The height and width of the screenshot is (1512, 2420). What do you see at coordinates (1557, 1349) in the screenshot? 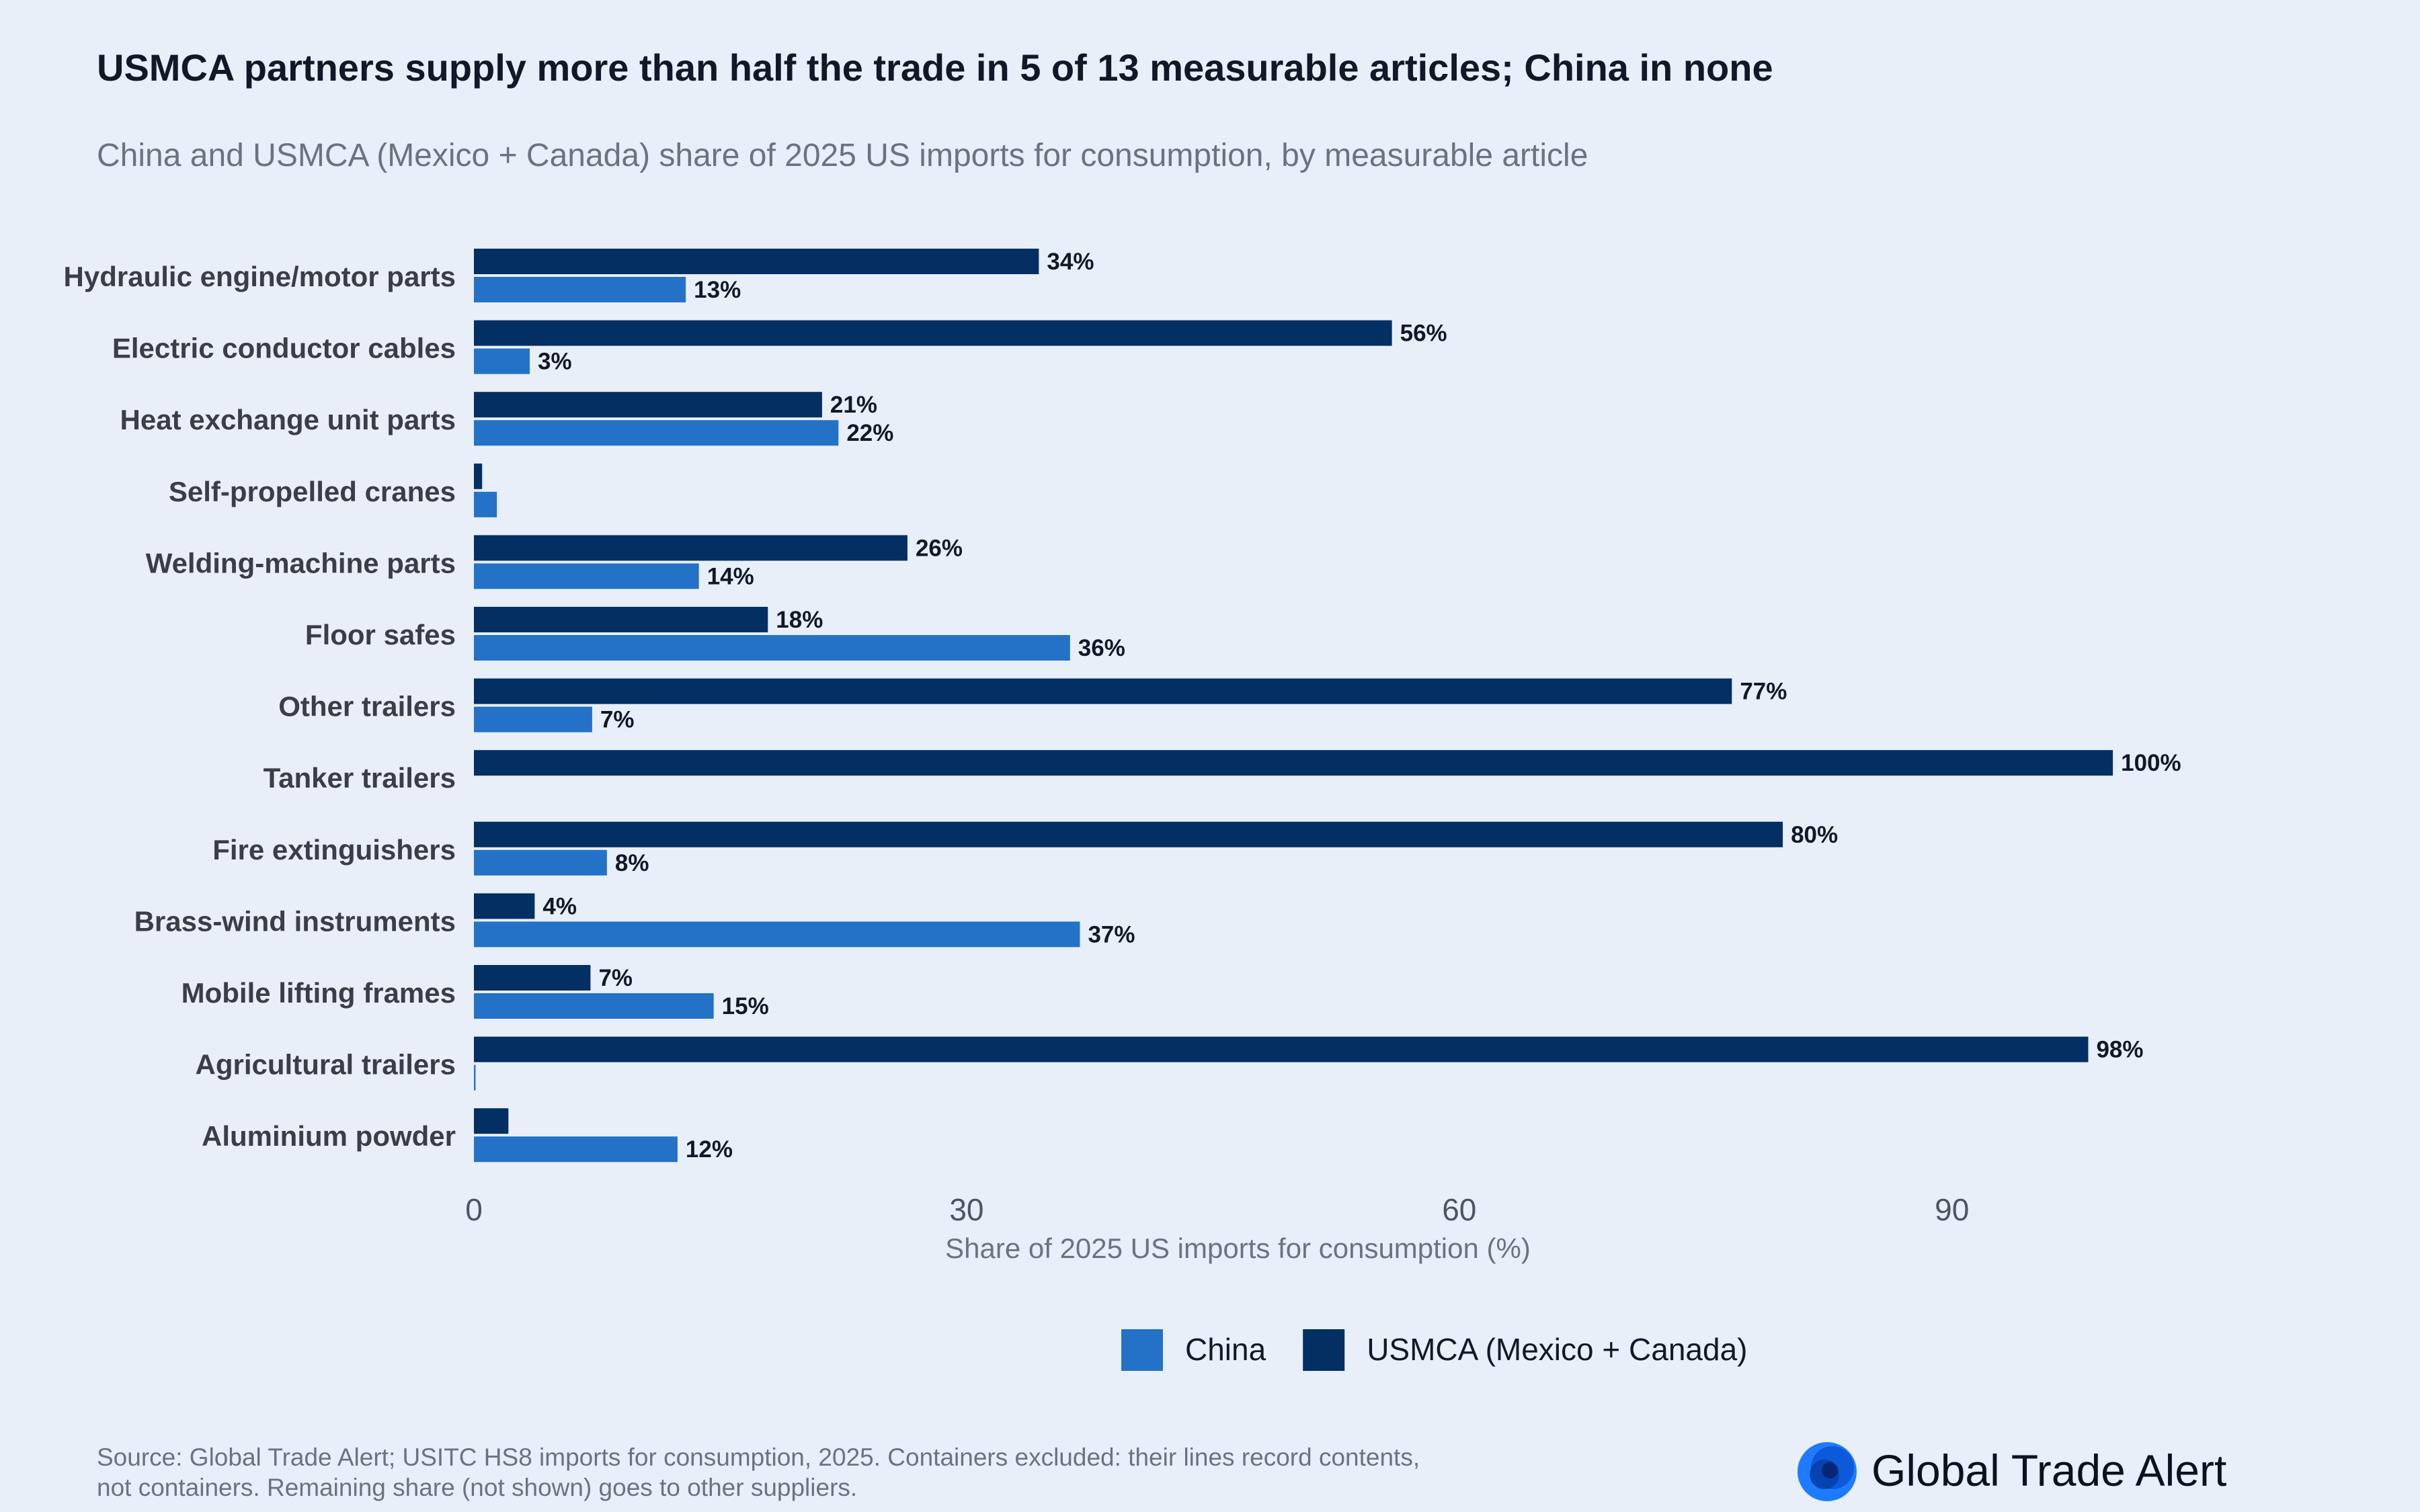
I see `legend-label-usmca: USMCA (Mexico + Canada)` at bounding box center [1557, 1349].